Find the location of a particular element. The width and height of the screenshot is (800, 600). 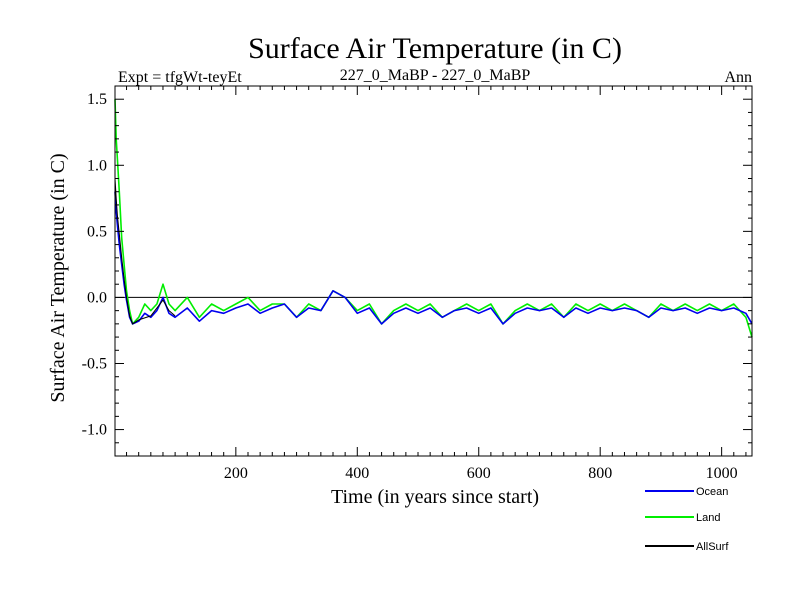

y-tick-label: 0.0 is located at coordinates (97, 297).